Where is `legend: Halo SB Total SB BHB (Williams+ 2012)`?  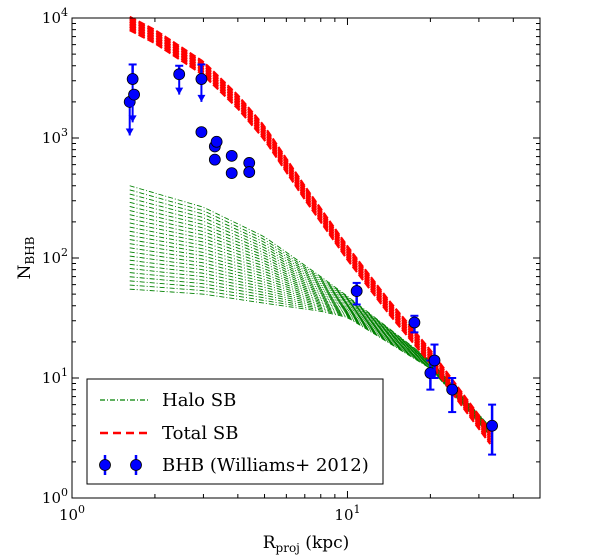 legend: Halo SB Total SB BHB (Williams+ 2012) is located at coordinates (235, 431).